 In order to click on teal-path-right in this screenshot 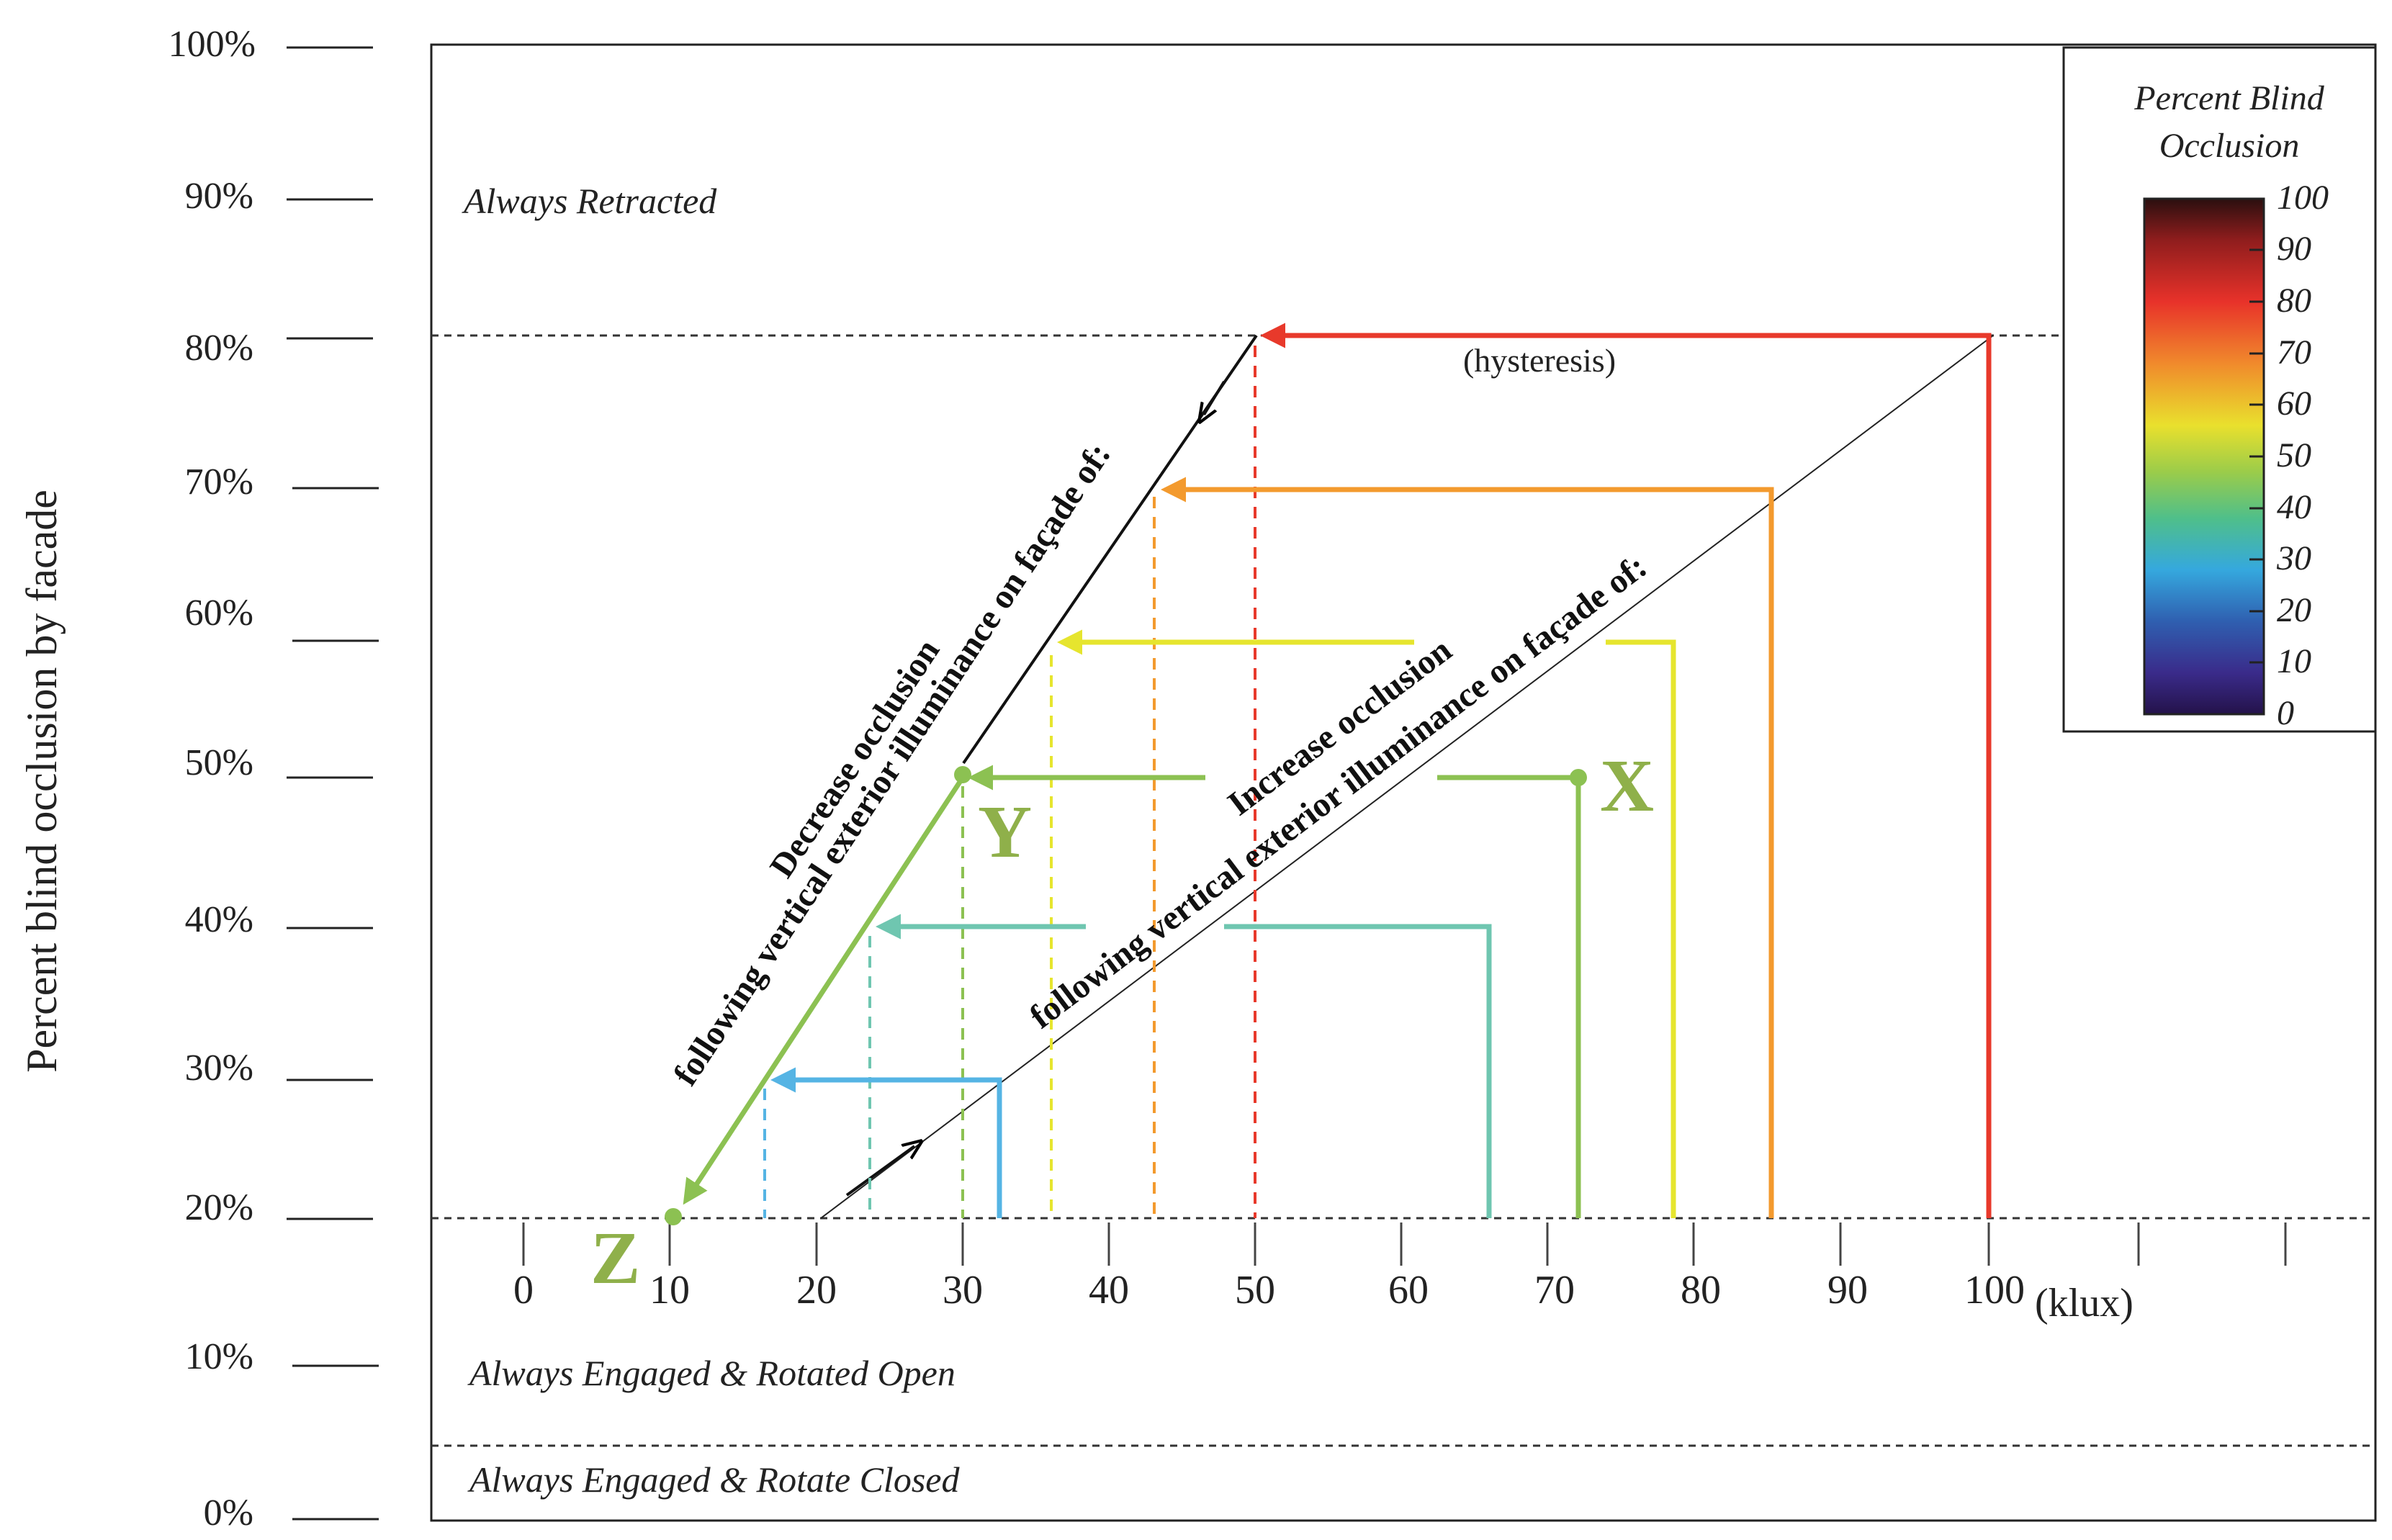, I will do `click(1358, 1071)`.